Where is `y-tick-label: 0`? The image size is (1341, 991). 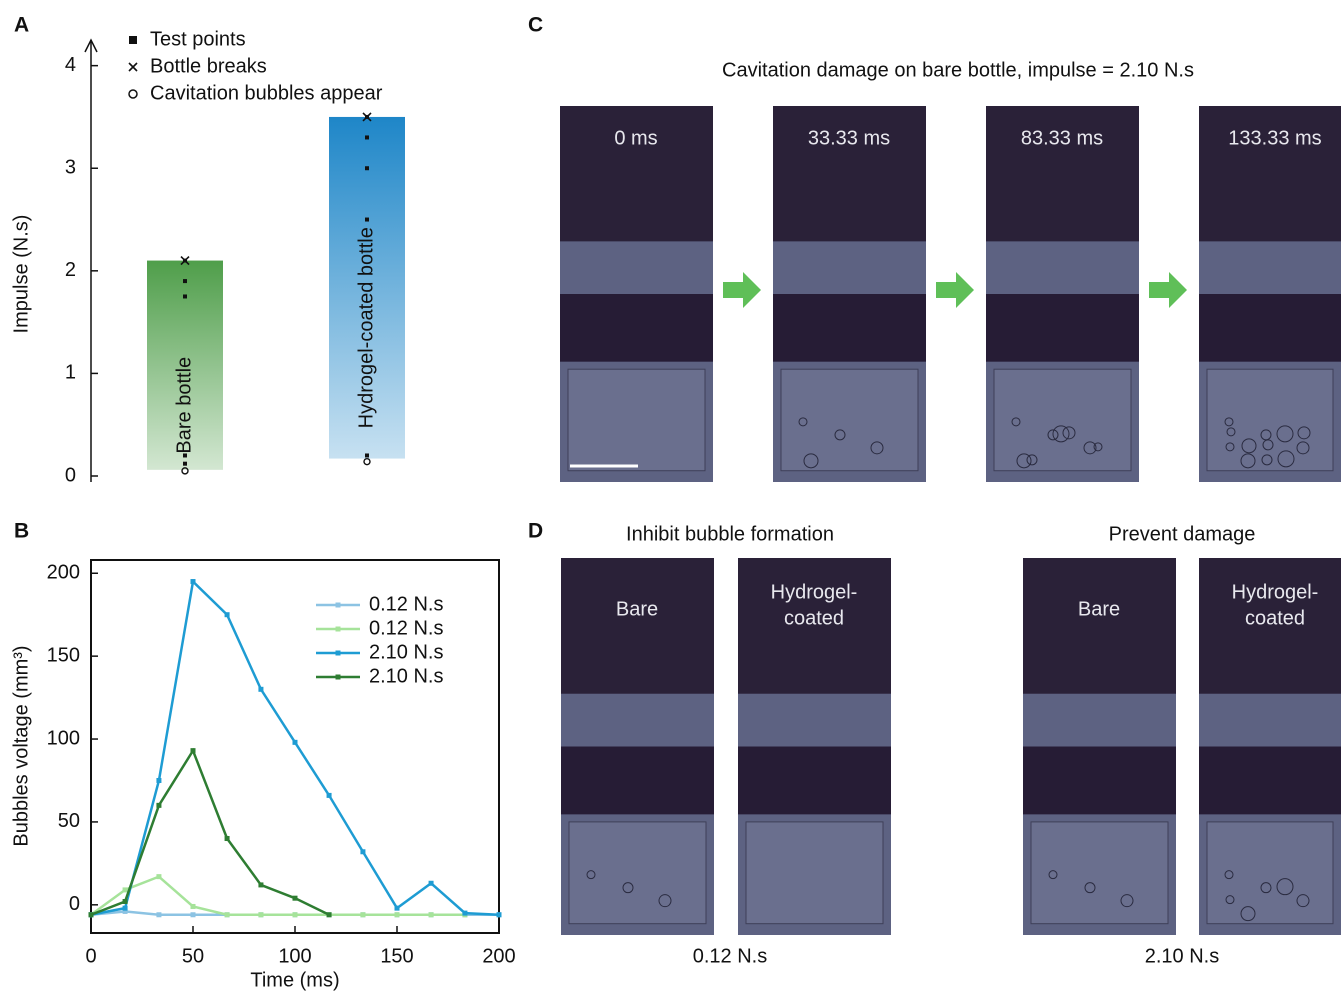
y-tick-label: 0 is located at coordinates (70, 475).